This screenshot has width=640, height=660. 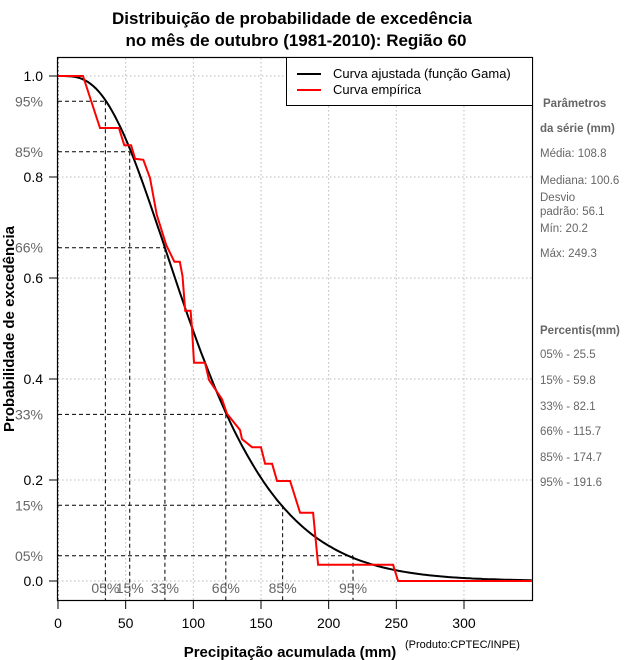 I want to click on param-min: Mín: 20.2, so click(x=564, y=229).